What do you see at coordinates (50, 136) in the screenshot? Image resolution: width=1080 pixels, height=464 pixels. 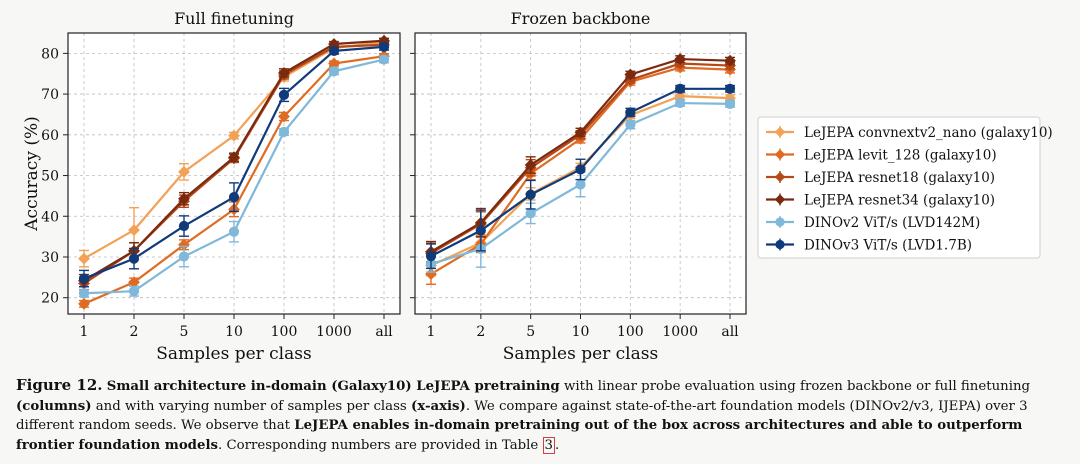 I see `y-tick-label: 60` at bounding box center [50, 136].